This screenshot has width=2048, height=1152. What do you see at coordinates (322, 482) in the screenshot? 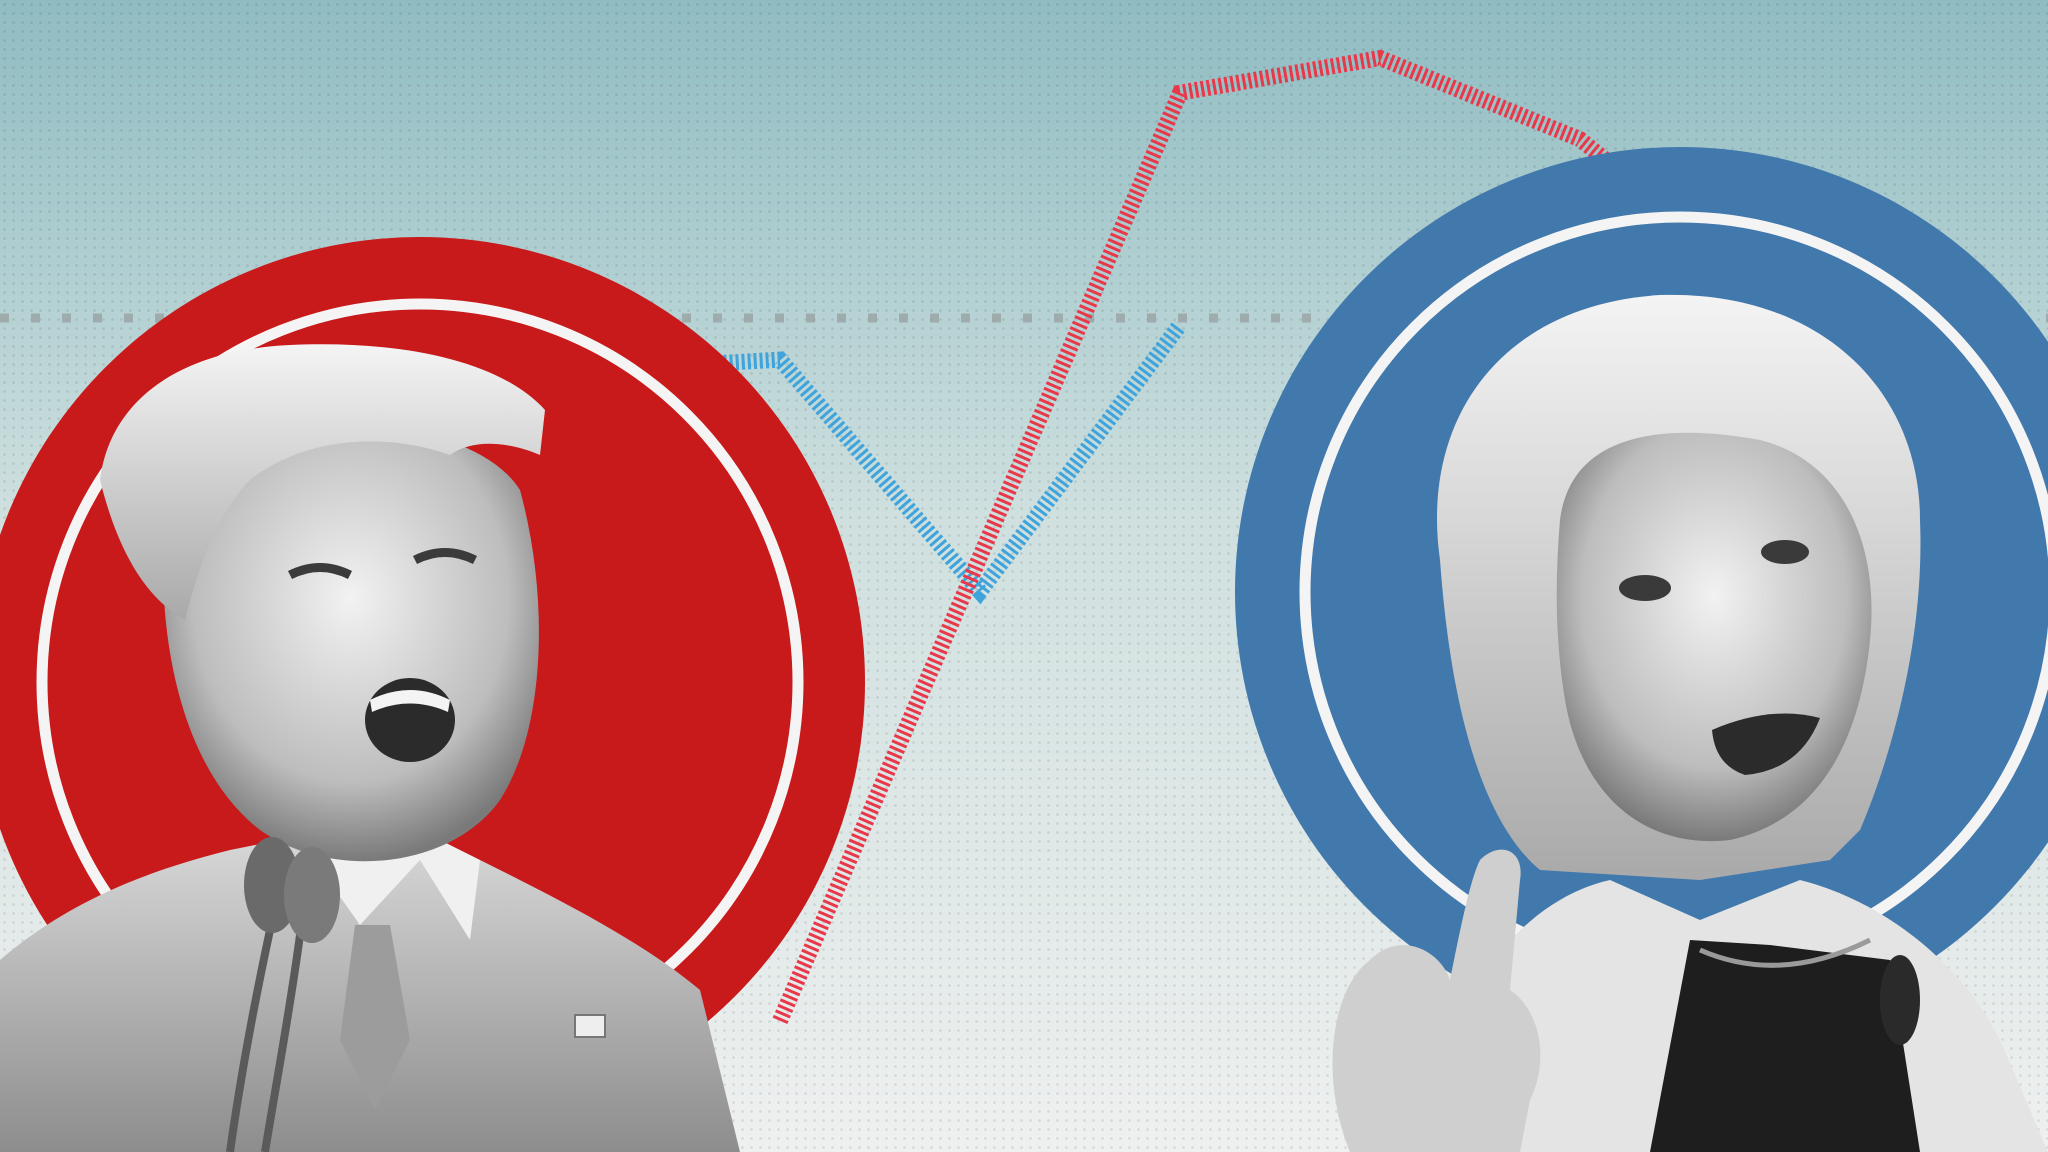
I see `left-hair` at bounding box center [322, 482].